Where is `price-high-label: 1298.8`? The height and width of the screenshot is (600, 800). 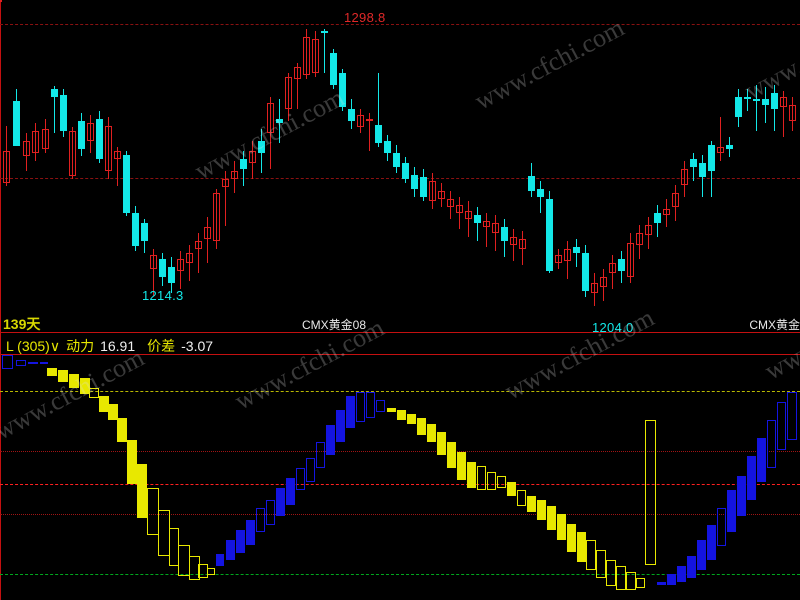
price-high-label: 1298.8 is located at coordinates (365, 17).